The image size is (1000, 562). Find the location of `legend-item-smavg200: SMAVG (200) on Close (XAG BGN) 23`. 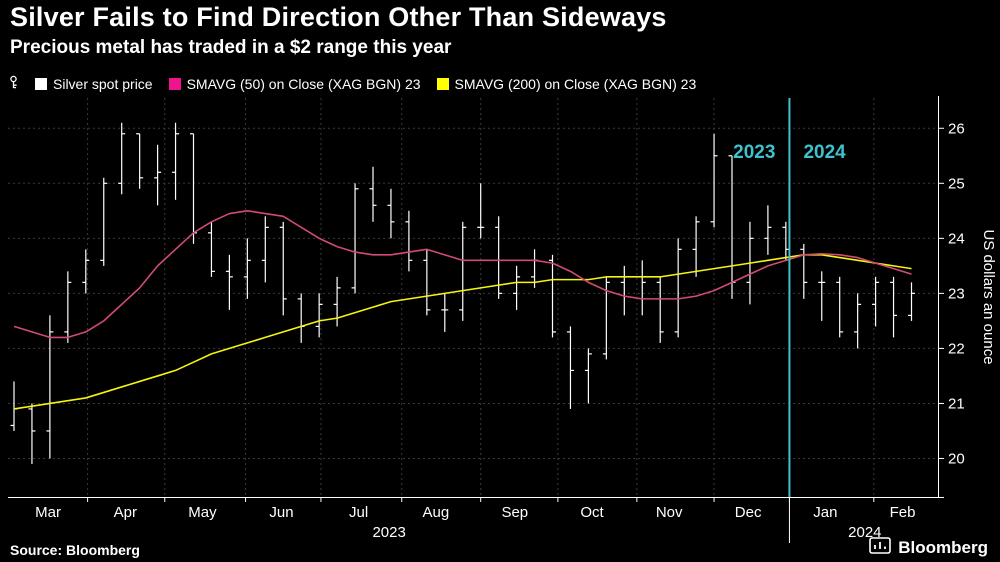

legend-item-smavg200: SMAVG (200) on Close (XAG BGN) 23 is located at coordinates (566, 84).